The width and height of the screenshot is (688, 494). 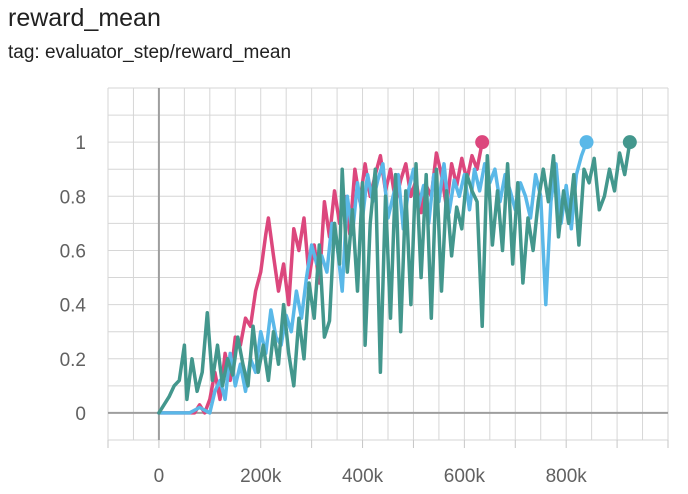 What do you see at coordinates (73, 360) in the screenshot?
I see `y-tick-label: 0.2` at bounding box center [73, 360].